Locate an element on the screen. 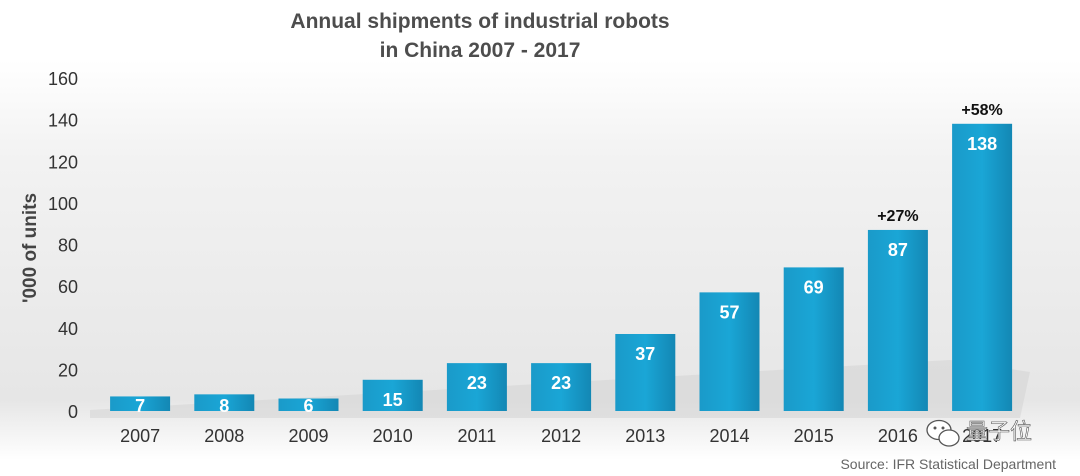 Image resolution: width=1080 pixels, height=476 pixels. y-tick-label: 40 is located at coordinates (68, 329).